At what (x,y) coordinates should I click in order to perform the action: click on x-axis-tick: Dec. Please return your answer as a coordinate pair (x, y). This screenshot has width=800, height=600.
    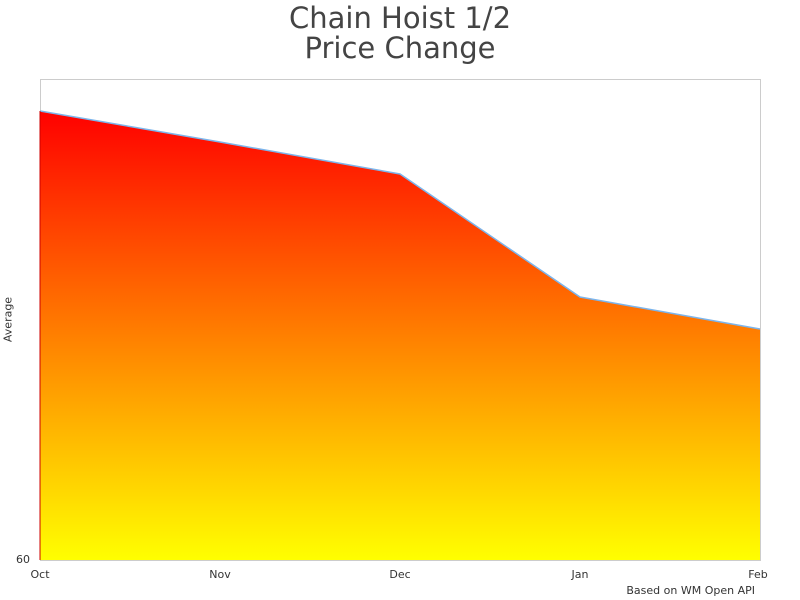
    Looking at the image, I should click on (400, 574).